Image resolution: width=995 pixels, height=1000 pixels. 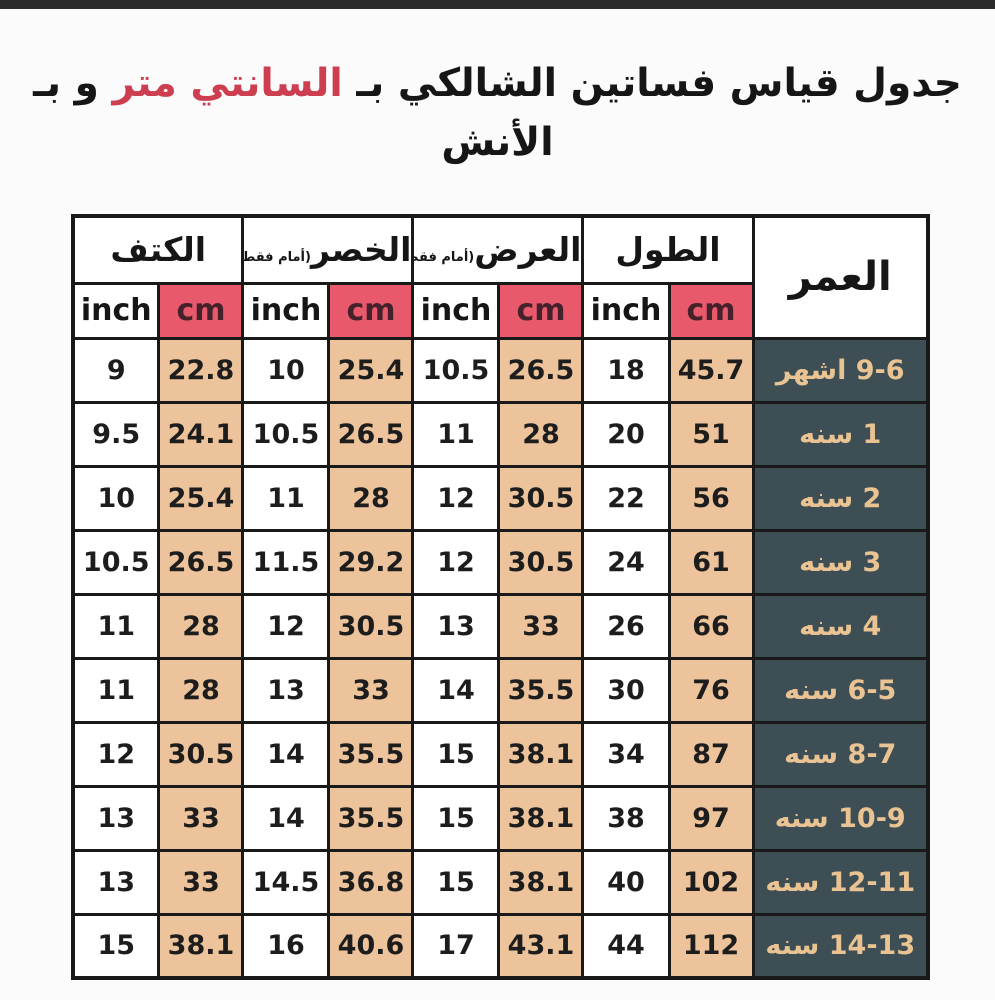 What do you see at coordinates (116, 310) in the screenshot?
I see `shoulder-inch-header: inch` at bounding box center [116, 310].